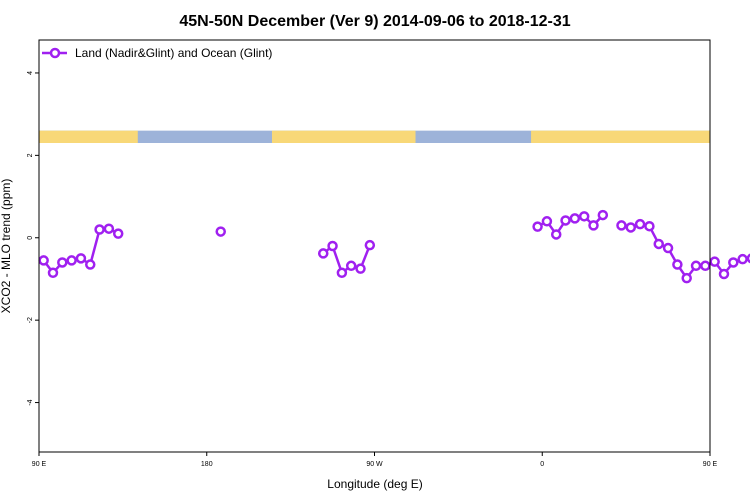  I want to click on legend-marker-swatch, so click(55, 53).